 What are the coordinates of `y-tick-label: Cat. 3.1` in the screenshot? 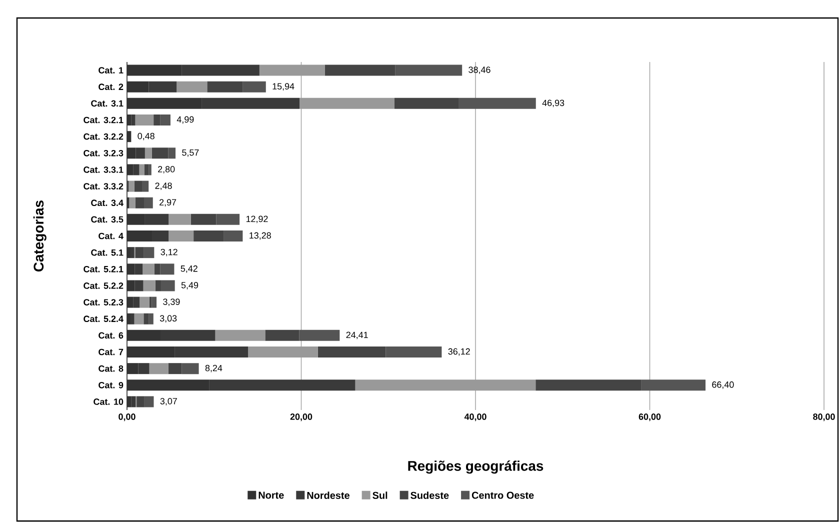 It's located at (107, 103).